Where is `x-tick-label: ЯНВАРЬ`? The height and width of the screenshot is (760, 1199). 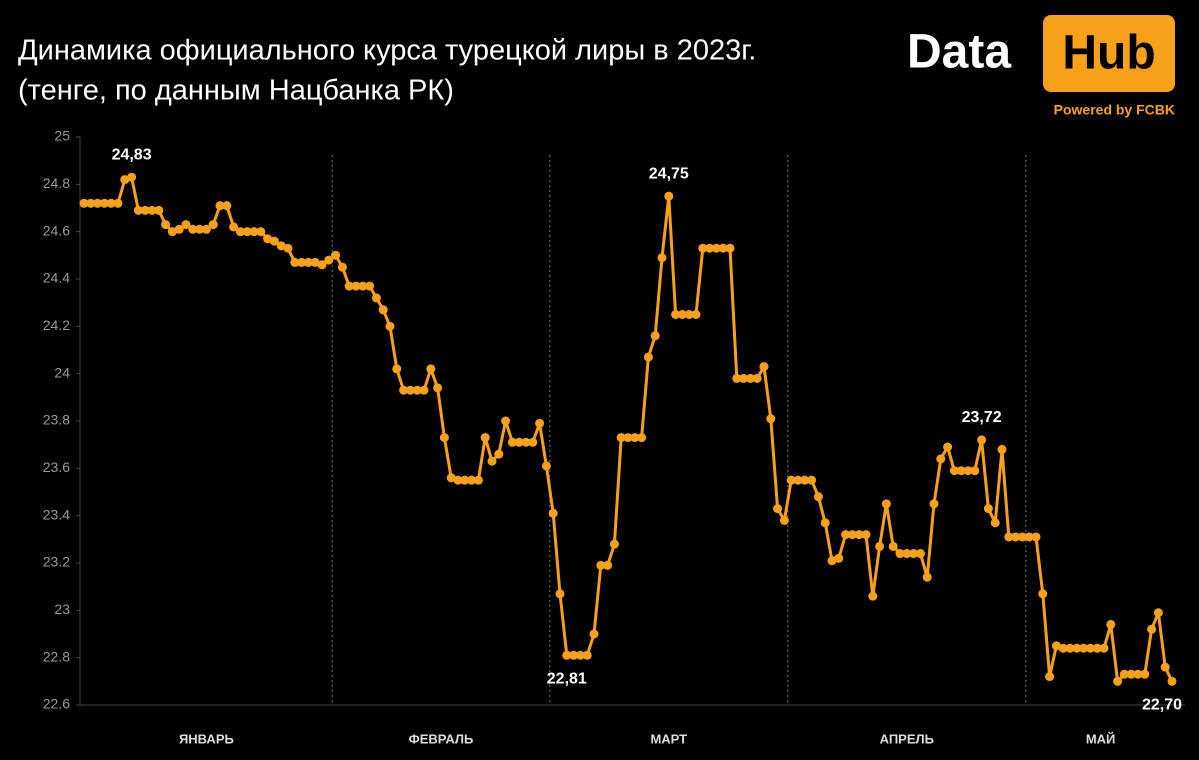
x-tick-label: ЯНВАРЬ is located at coordinates (206, 738).